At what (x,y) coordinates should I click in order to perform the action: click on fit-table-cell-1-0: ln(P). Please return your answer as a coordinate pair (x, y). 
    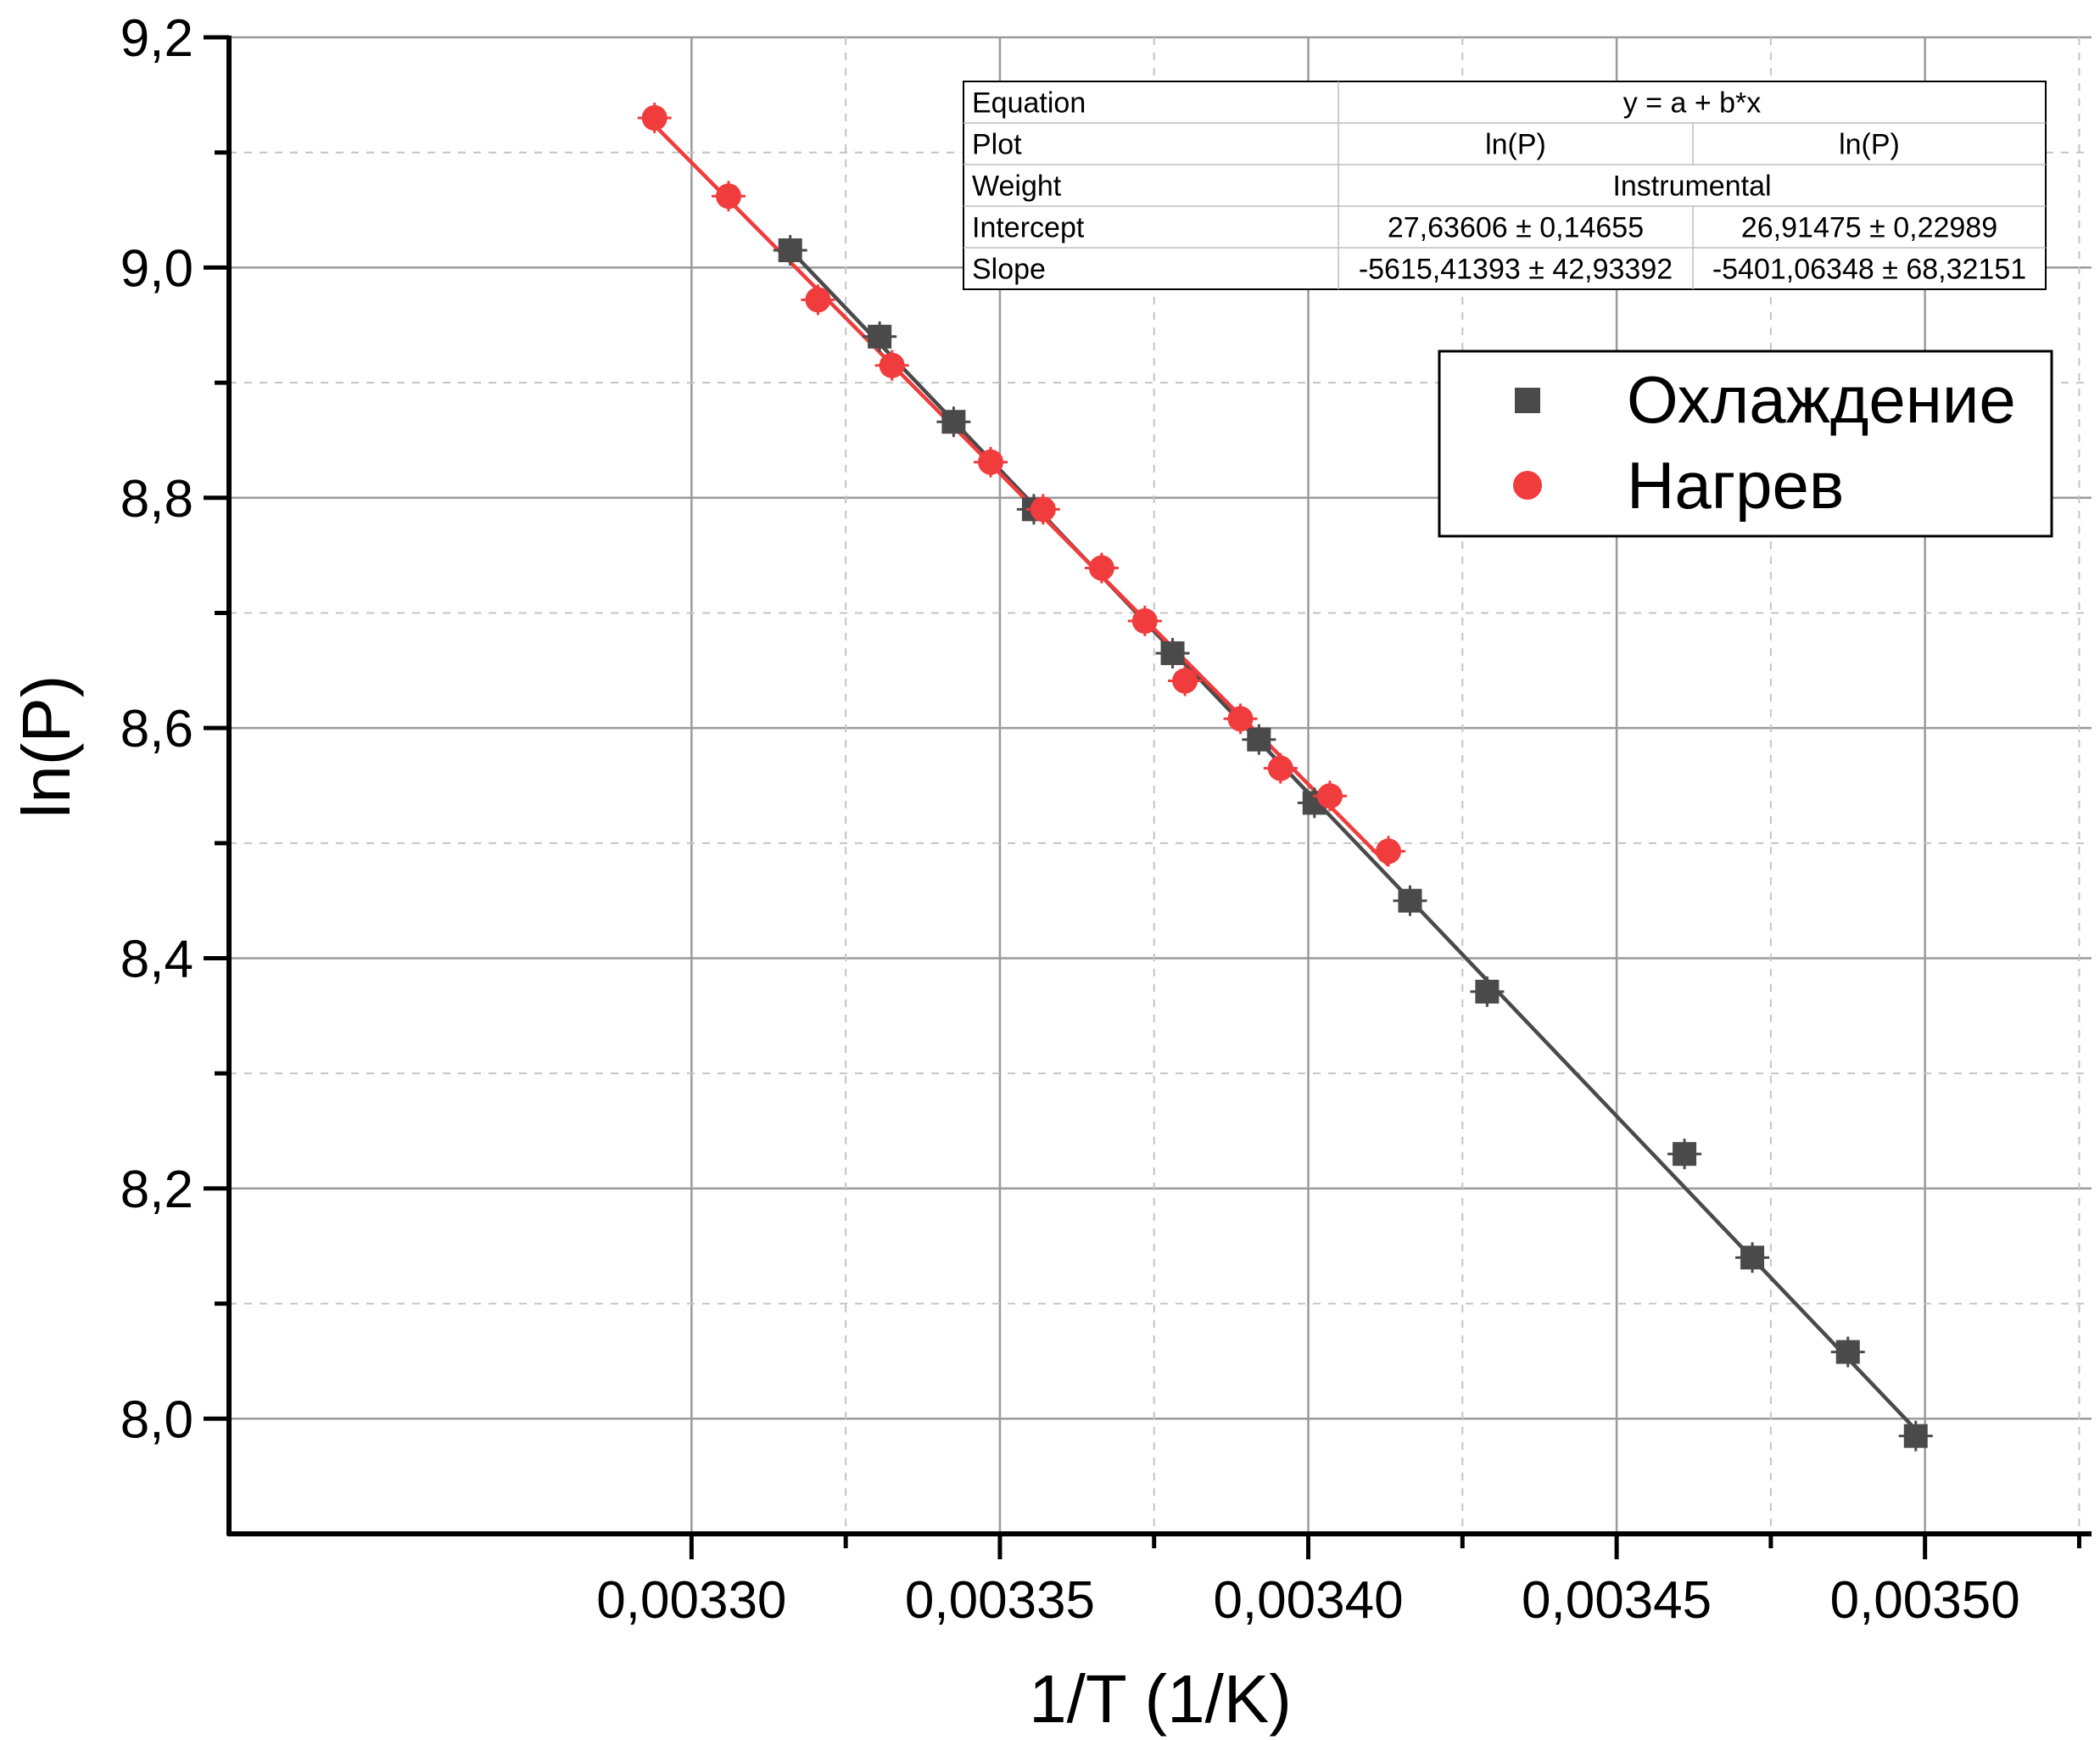
    Looking at the image, I should click on (1515, 145).